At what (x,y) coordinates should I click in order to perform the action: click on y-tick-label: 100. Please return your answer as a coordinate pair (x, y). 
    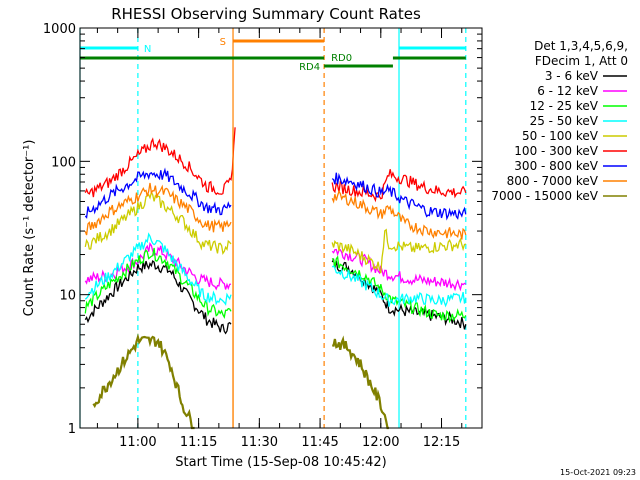
    Looking at the image, I should click on (63, 162).